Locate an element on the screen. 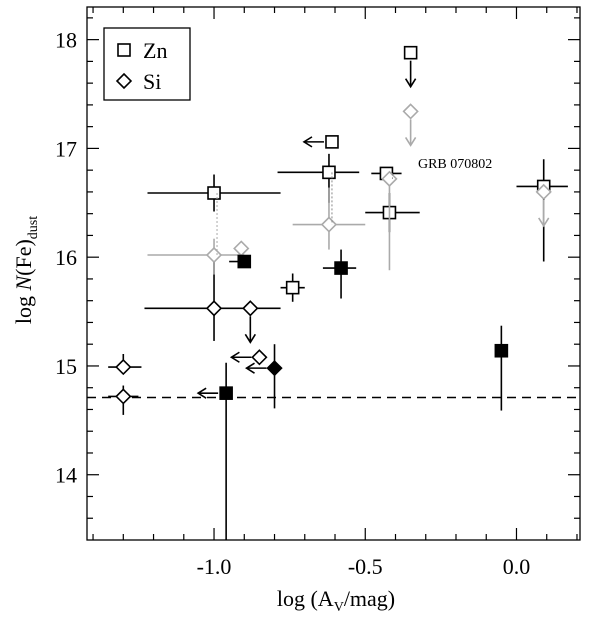 The image size is (600, 617). series-open-diamond is located at coordinates (194, 334).